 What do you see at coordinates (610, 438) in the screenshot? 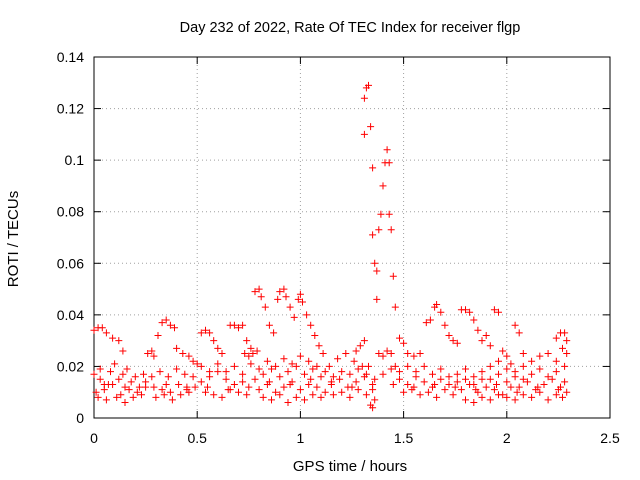
I see `x-tick-label: 2.5` at bounding box center [610, 438].